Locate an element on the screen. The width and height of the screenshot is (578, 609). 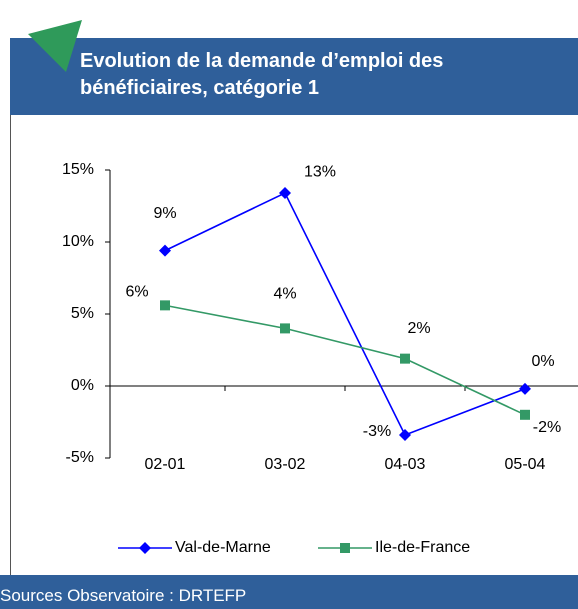
x-tick-label: 02-01 is located at coordinates (165, 464).